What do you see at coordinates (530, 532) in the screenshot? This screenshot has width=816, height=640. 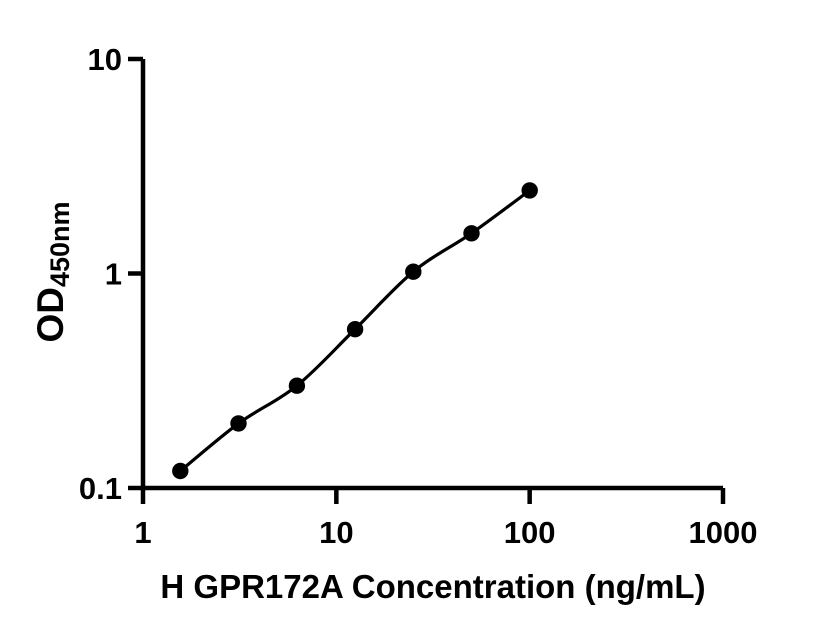 I see `x-tick-label: 100` at bounding box center [530, 532].